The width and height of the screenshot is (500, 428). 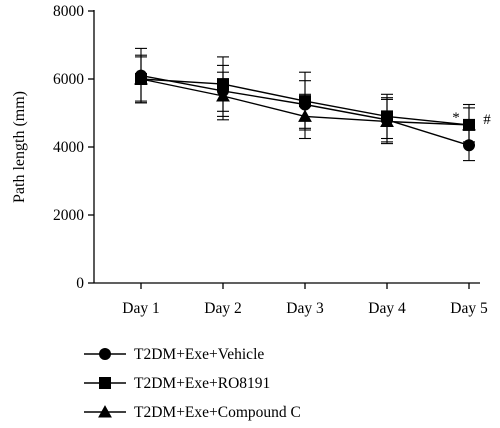 I want to click on data-point-circle, so click(x=105, y=354).